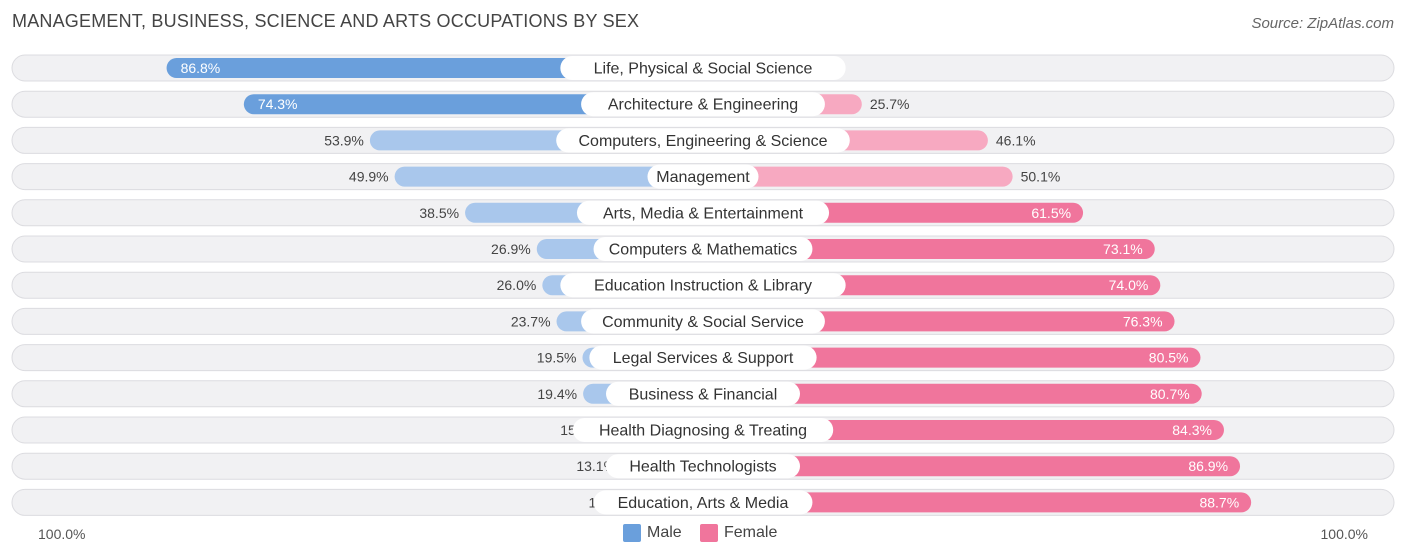  What do you see at coordinates (1143, 321) in the screenshot?
I see `female-value-label: 76.3%` at bounding box center [1143, 321].